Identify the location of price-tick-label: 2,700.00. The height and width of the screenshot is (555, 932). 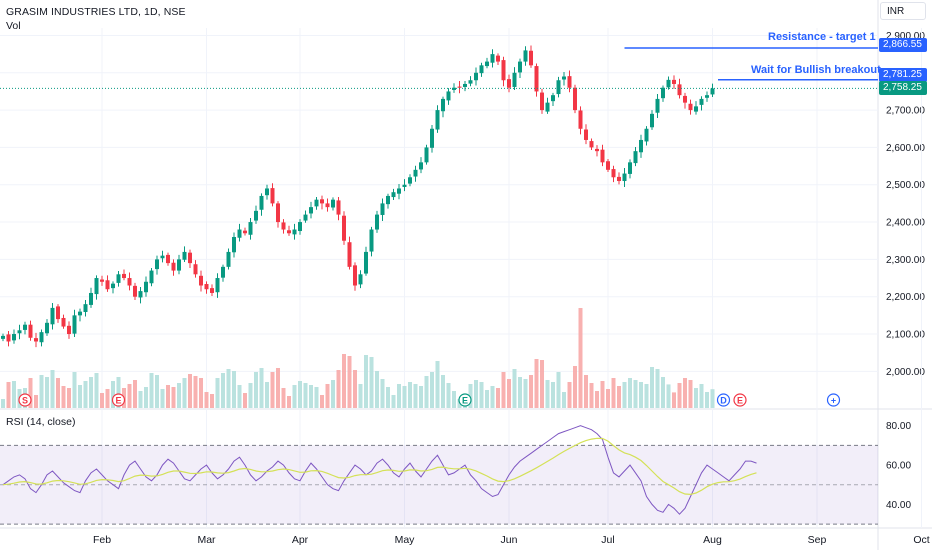
(905, 111).